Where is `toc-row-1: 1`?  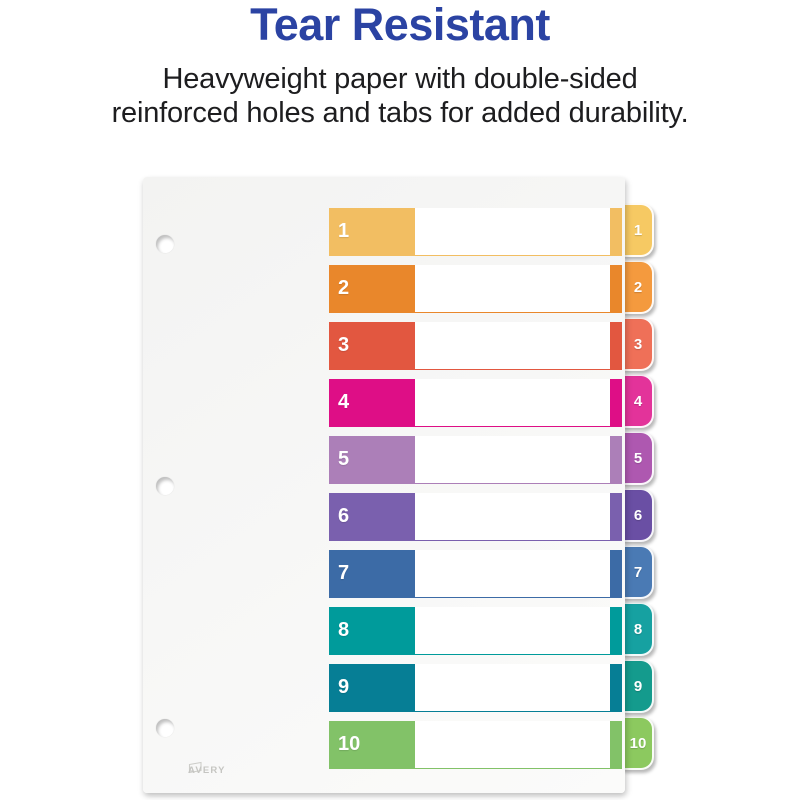 toc-row-1: 1 is located at coordinates (475, 232).